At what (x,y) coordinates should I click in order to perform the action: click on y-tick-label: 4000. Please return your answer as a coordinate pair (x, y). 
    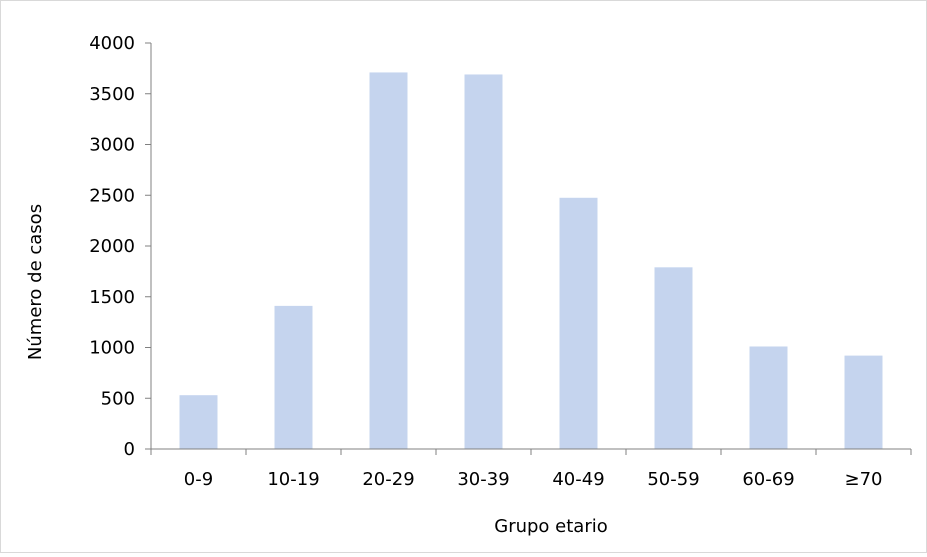
    Looking at the image, I should click on (112, 43).